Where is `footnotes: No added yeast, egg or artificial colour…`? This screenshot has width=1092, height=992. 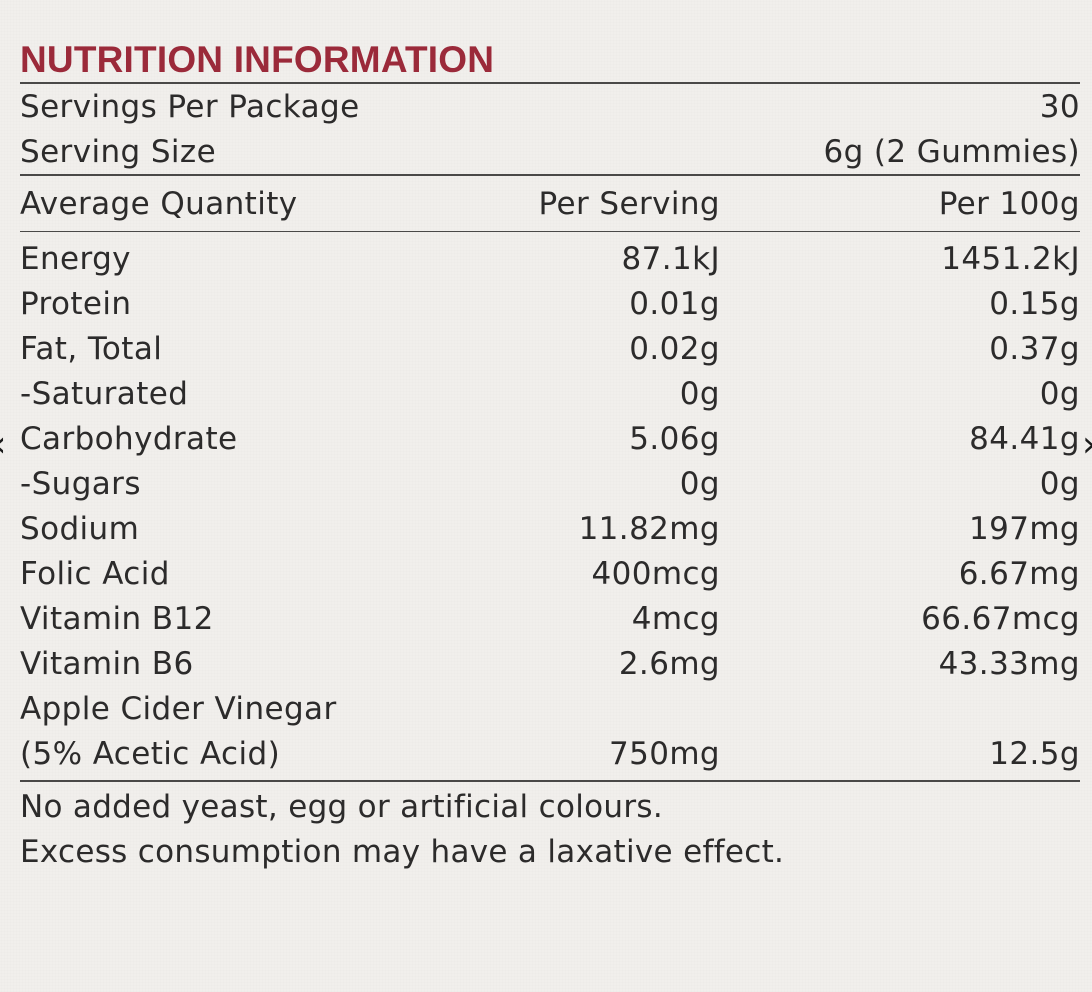 footnotes: No added yeast, egg or artificial colour… is located at coordinates (550, 828).